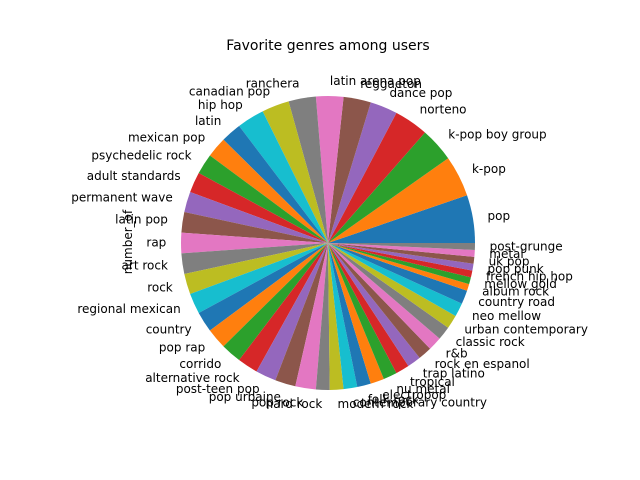 The height and width of the screenshot is (480, 640). I want to click on pie-slice-album-rock, so click(399, 267).